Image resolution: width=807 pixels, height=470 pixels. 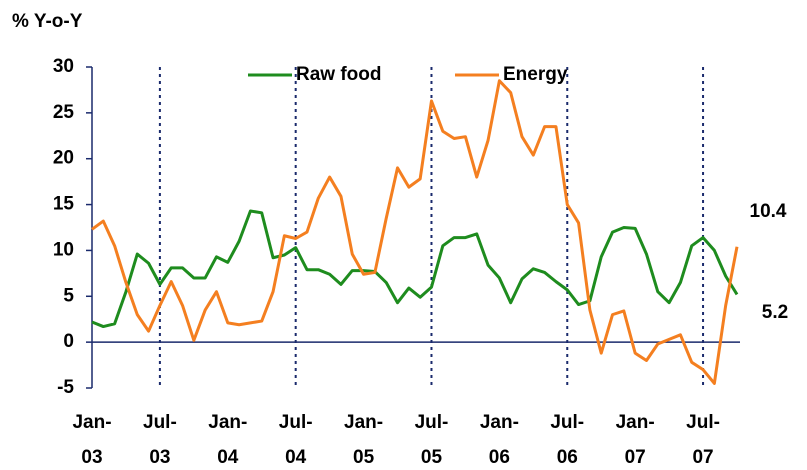 I want to click on legend-label: Energy, so click(x=535, y=74).